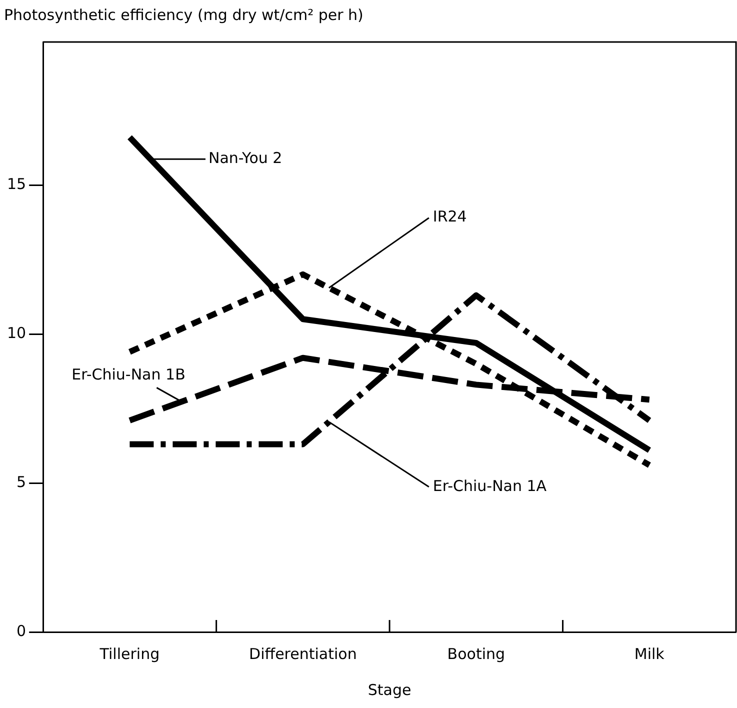 The width and height of the screenshot is (737, 708). What do you see at coordinates (16, 333) in the screenshot?
I see `y-tick-label: 10` at bounding box center [16, 333].